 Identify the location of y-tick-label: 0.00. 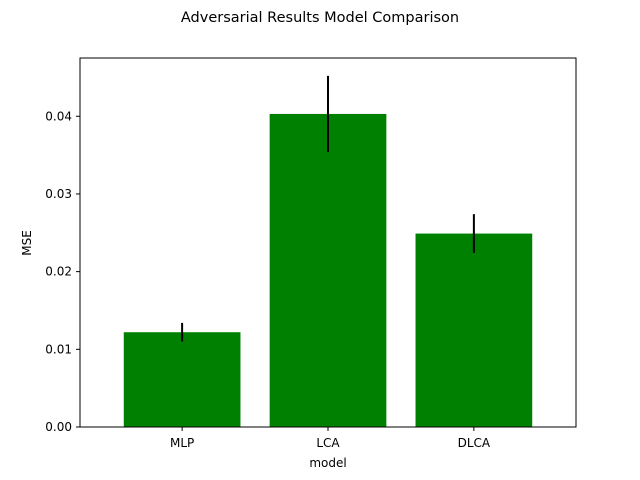
(58, 427).